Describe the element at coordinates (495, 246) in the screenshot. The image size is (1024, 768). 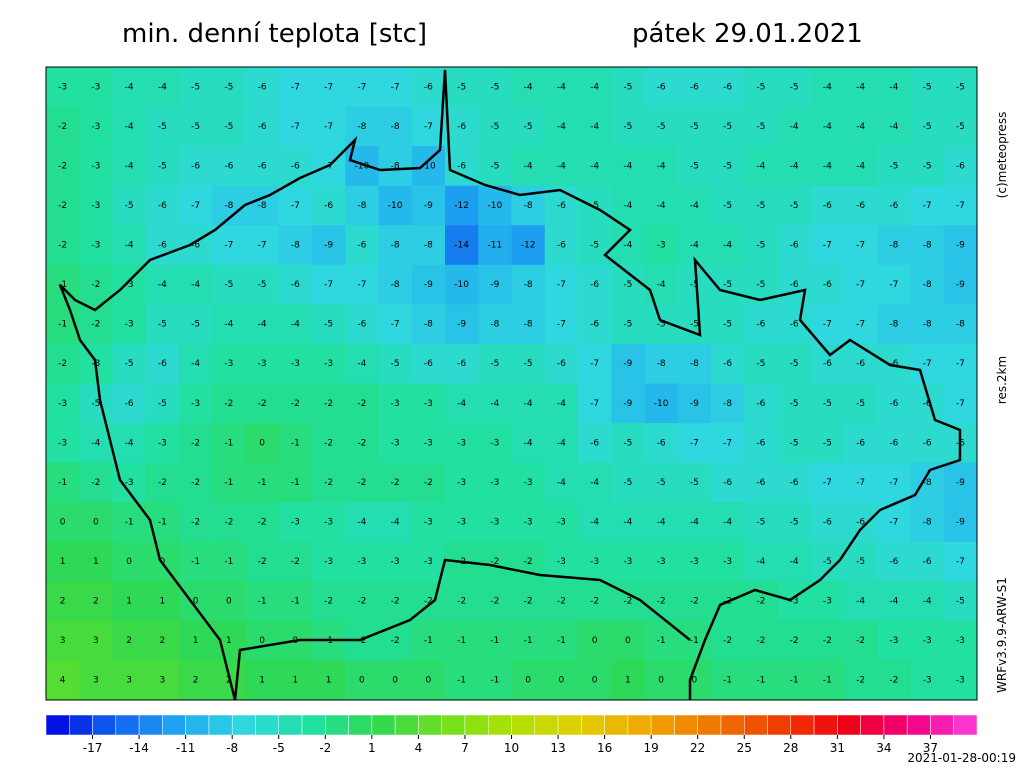
I see `cell-value: -11` at that location.